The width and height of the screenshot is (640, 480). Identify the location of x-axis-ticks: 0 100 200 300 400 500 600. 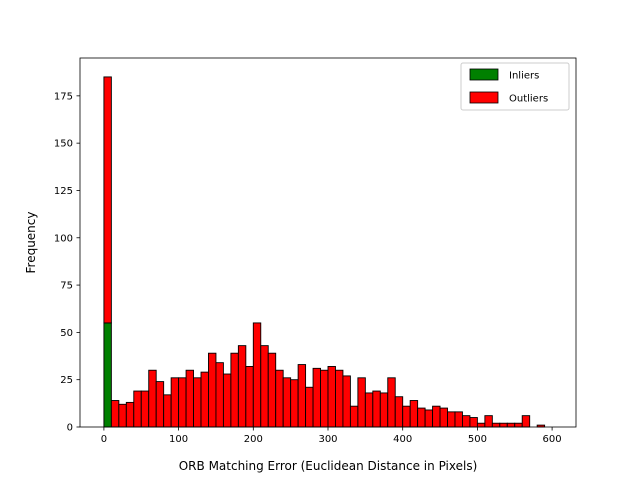
(331, 436).